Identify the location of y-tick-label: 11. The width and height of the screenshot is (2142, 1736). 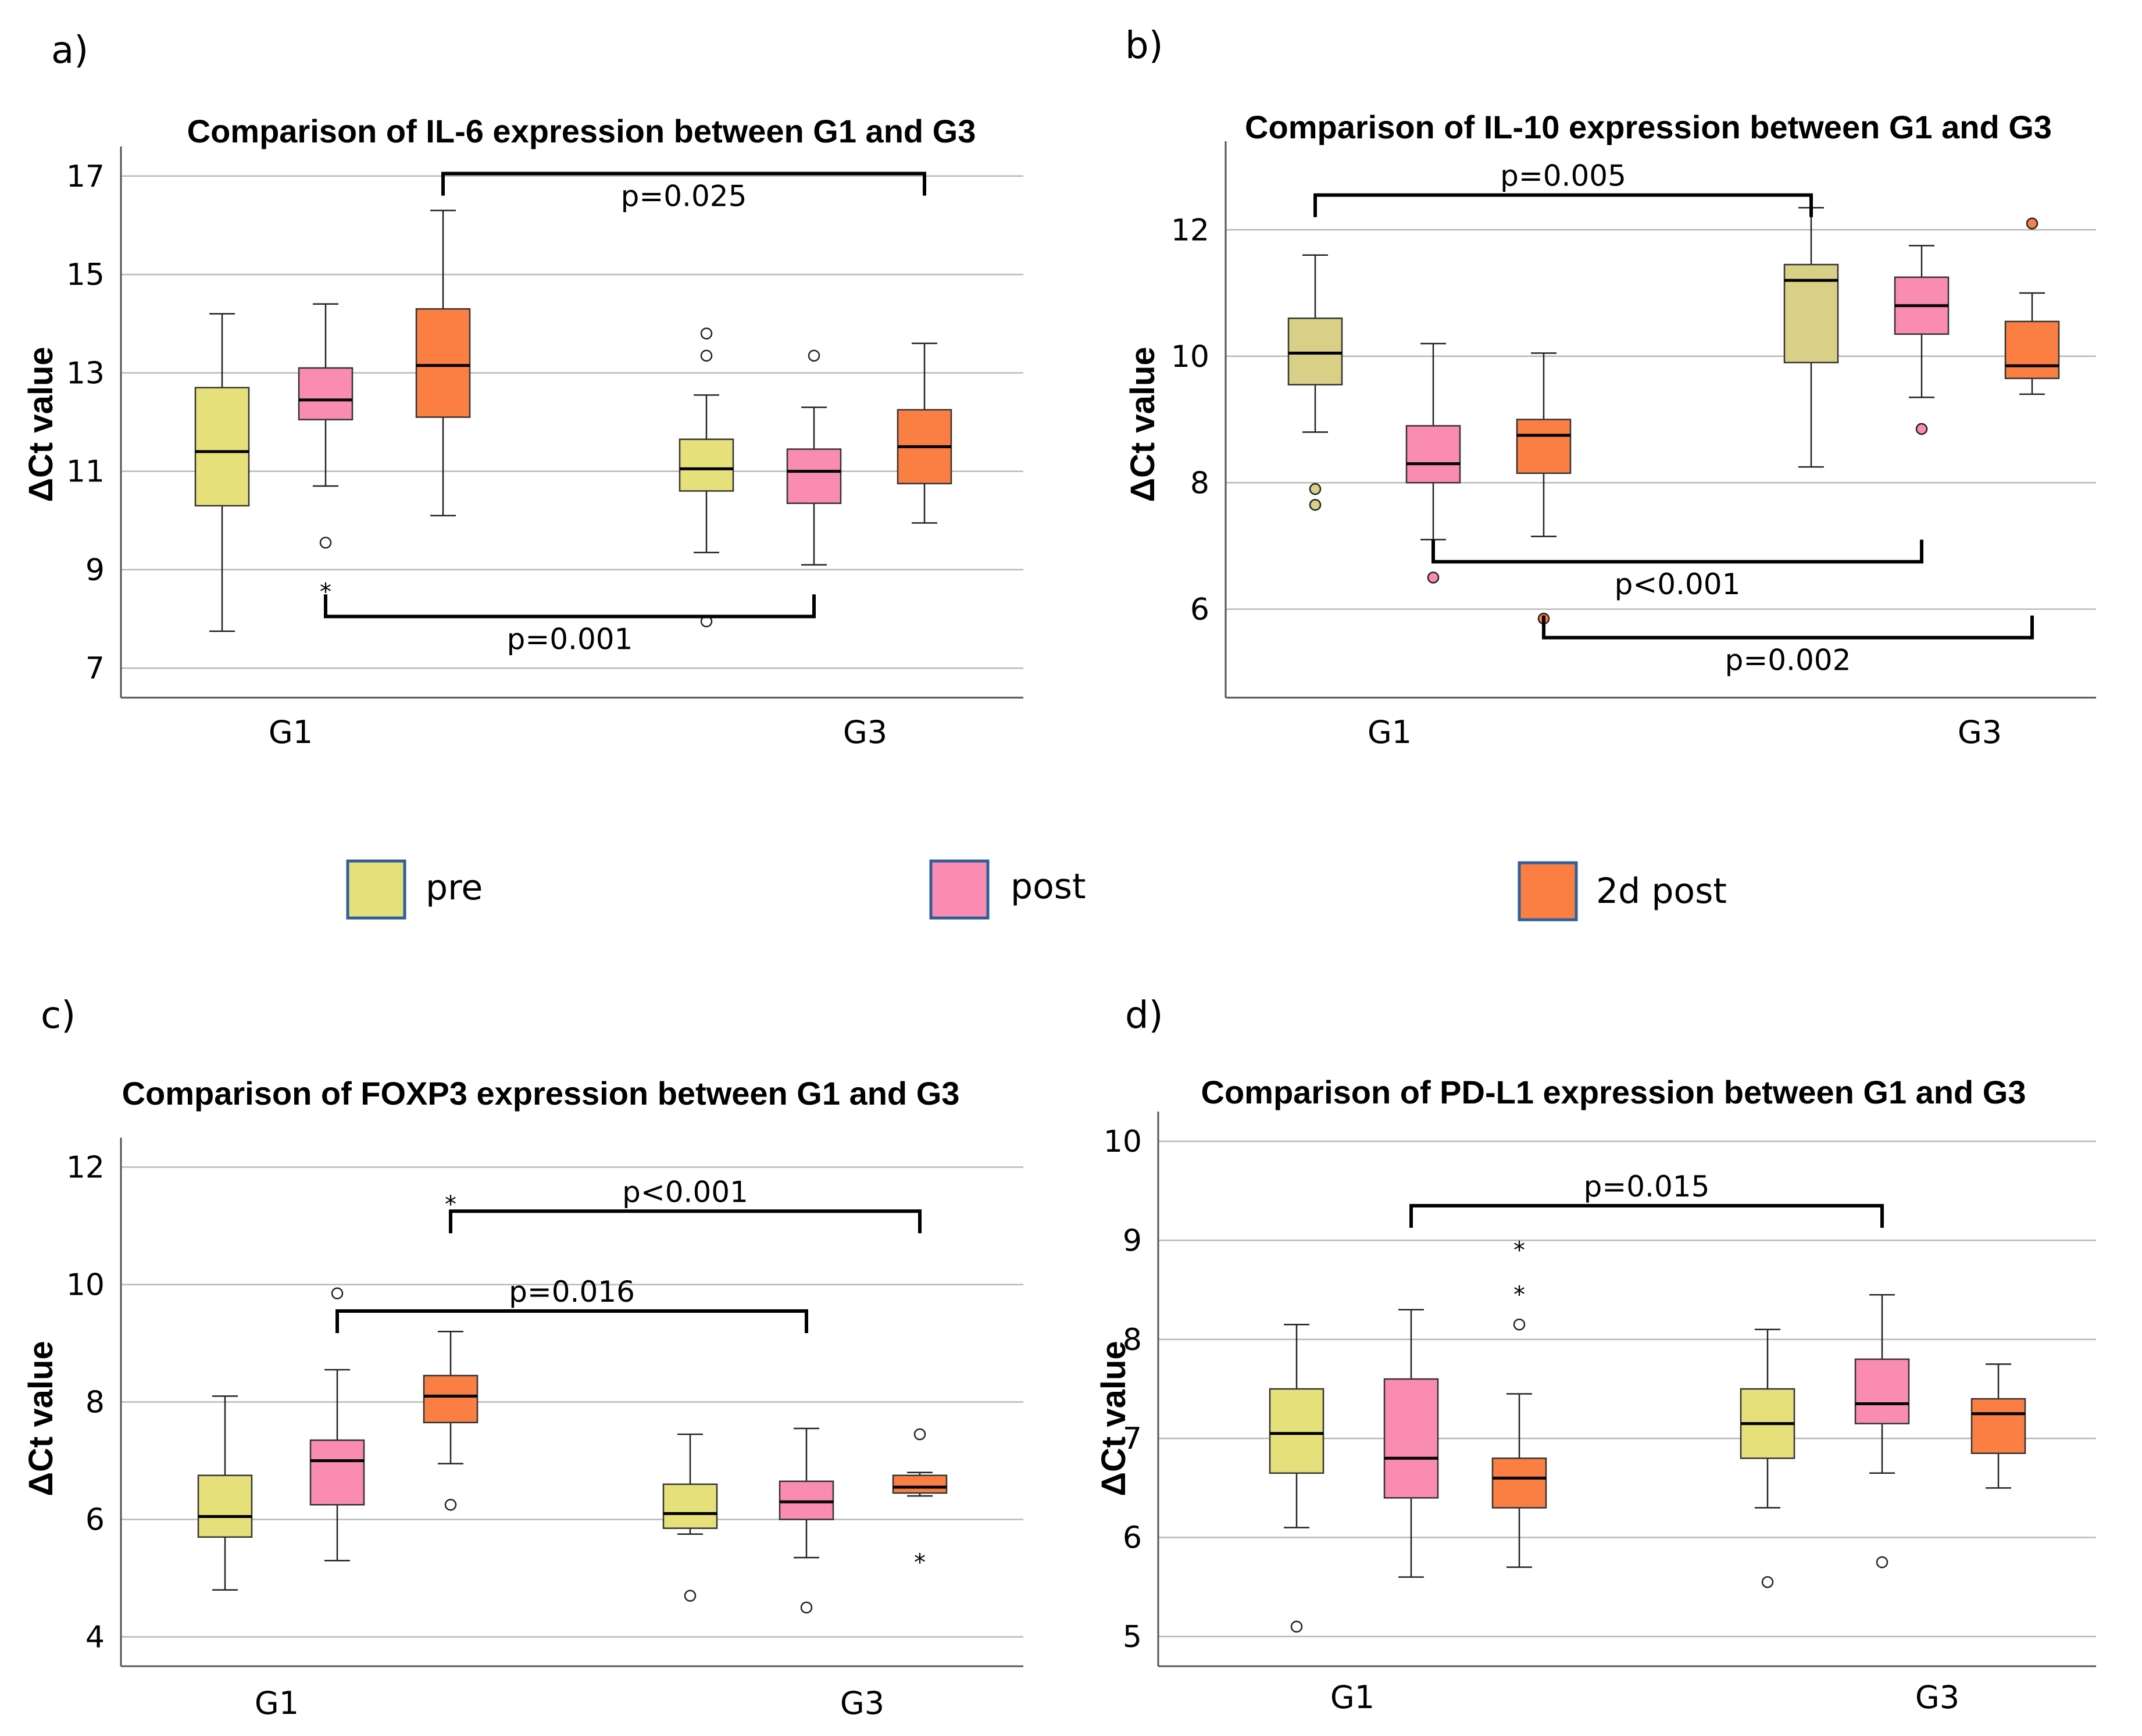
(86, 472).